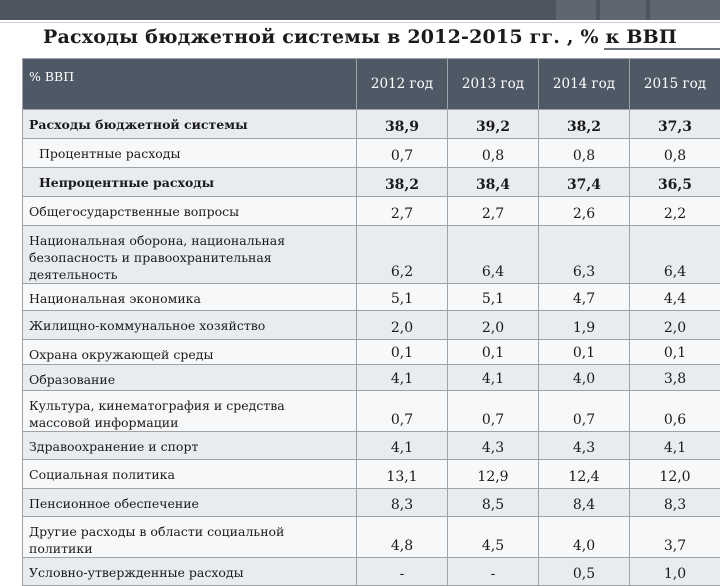 The image size is (720, 586). Describe the element at coordinates (675, 474) in the screenshot. I see `row-value: 12,0` at that location.